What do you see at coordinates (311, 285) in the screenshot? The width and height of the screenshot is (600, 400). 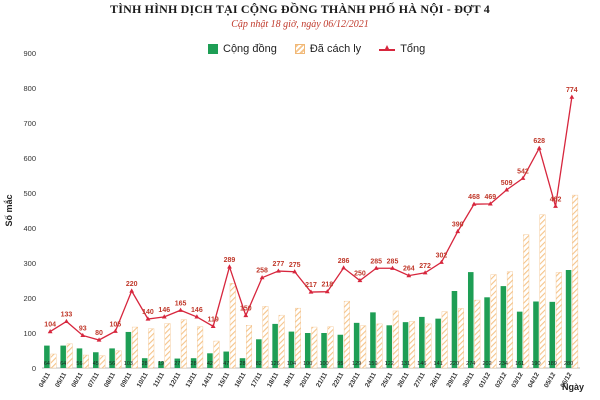 I see `total-value-label: 217` at bounding box center [311, 285].